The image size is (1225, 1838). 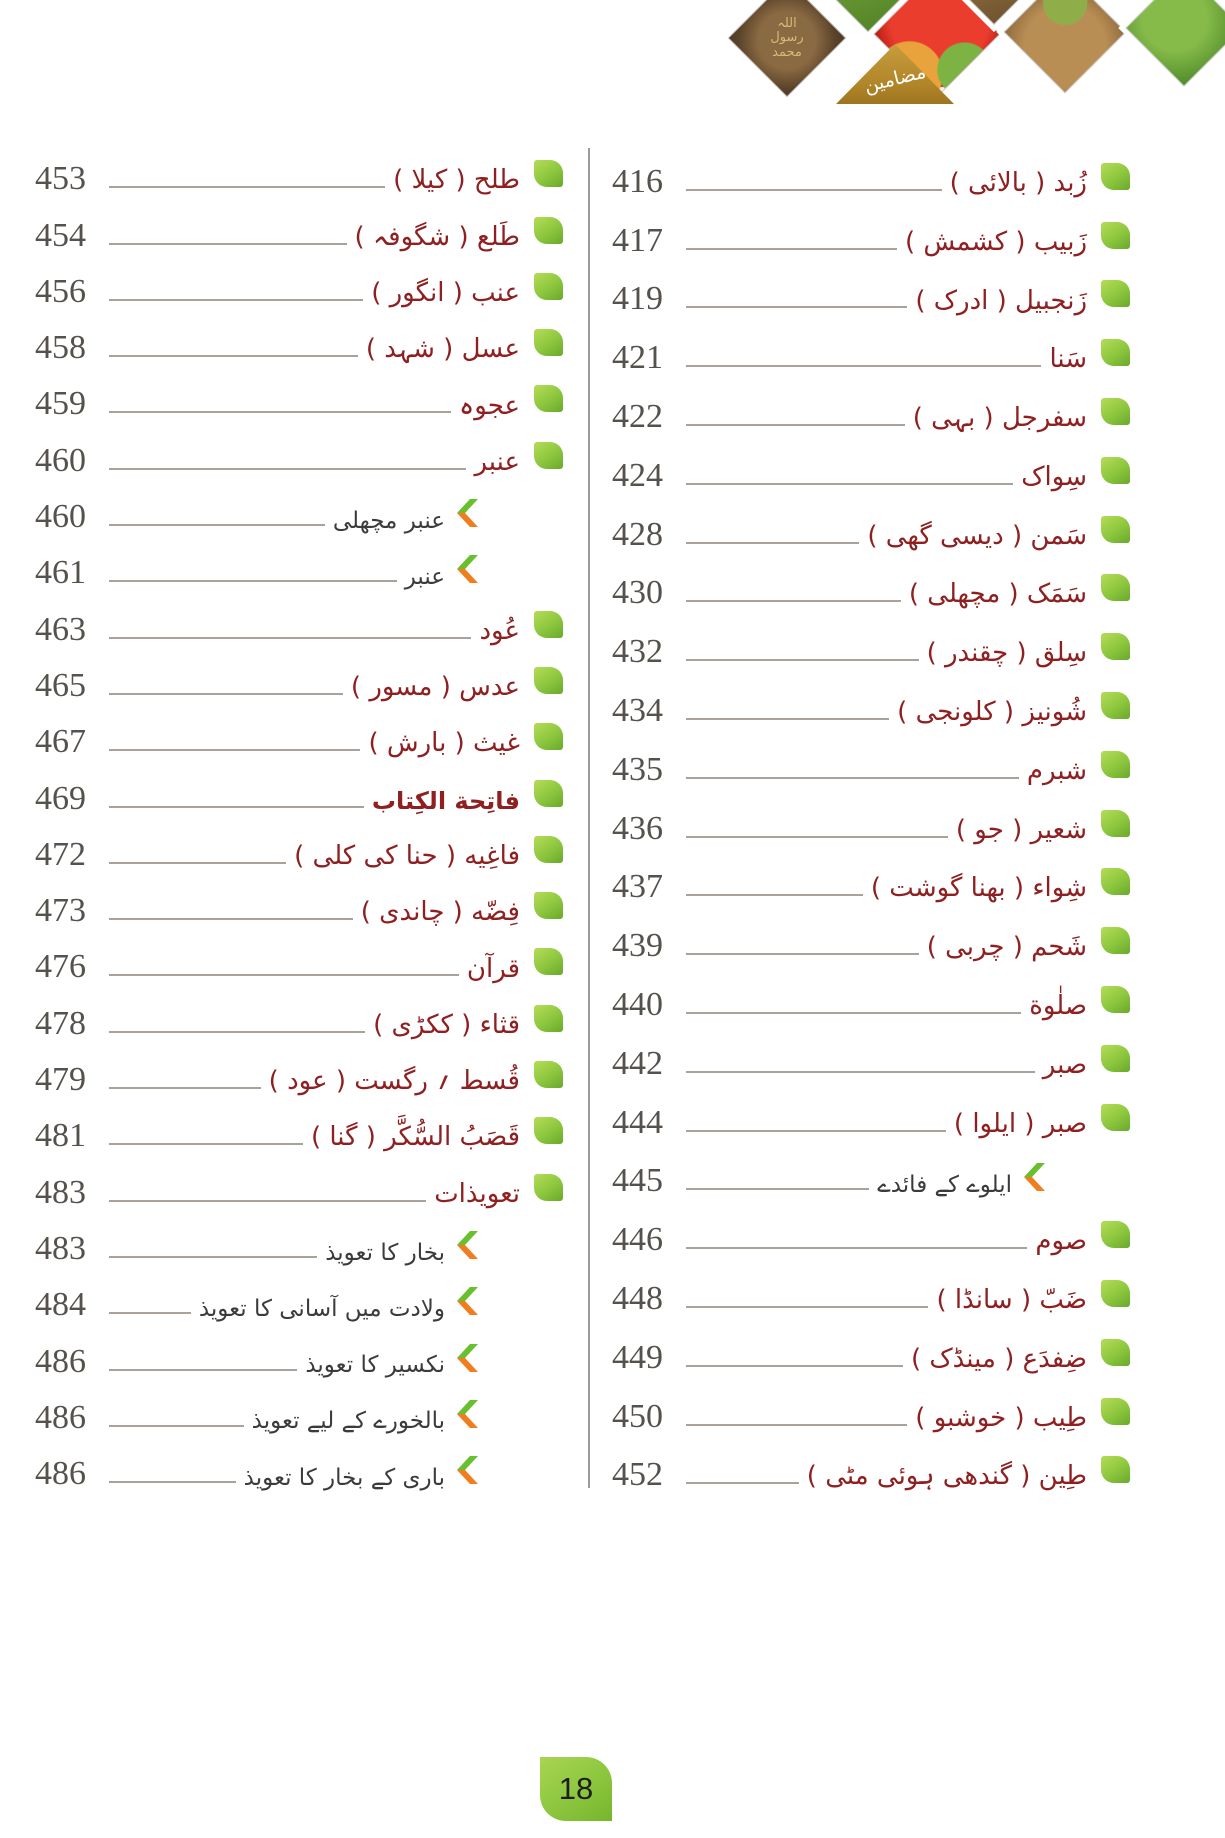 I want to click on entry-title: زَبیب ( کشمش ), so click(x=996, y=241).